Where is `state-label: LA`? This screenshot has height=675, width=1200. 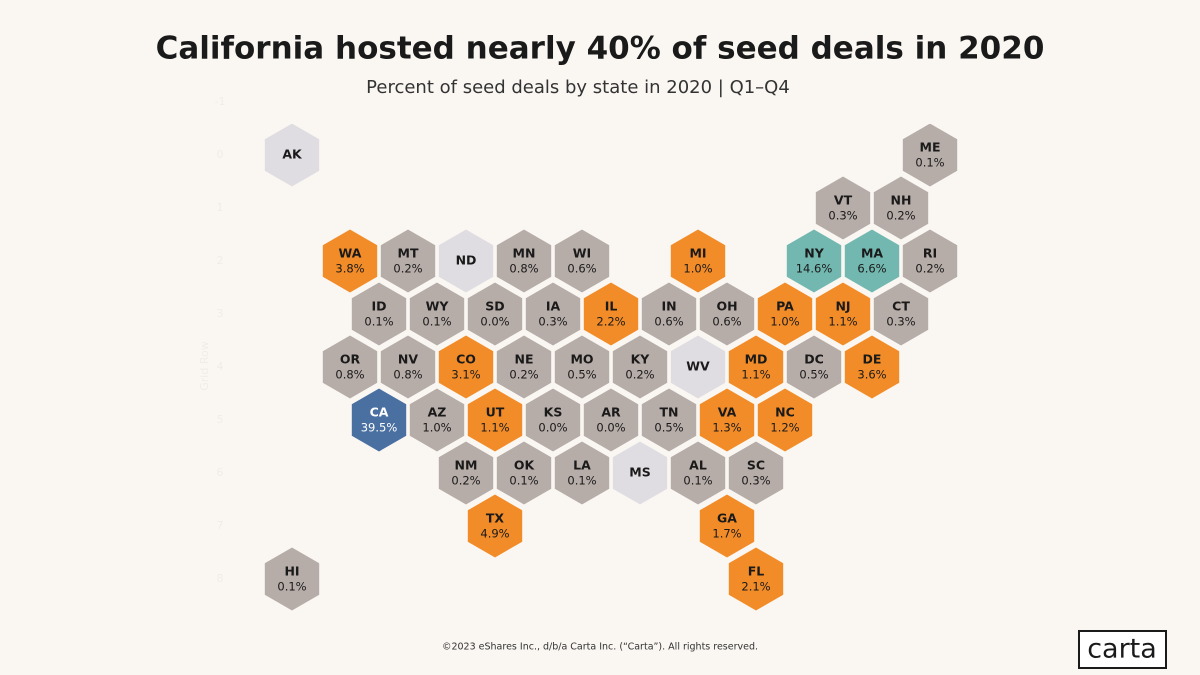
state-label: LA is located at coordinates (582, 465).